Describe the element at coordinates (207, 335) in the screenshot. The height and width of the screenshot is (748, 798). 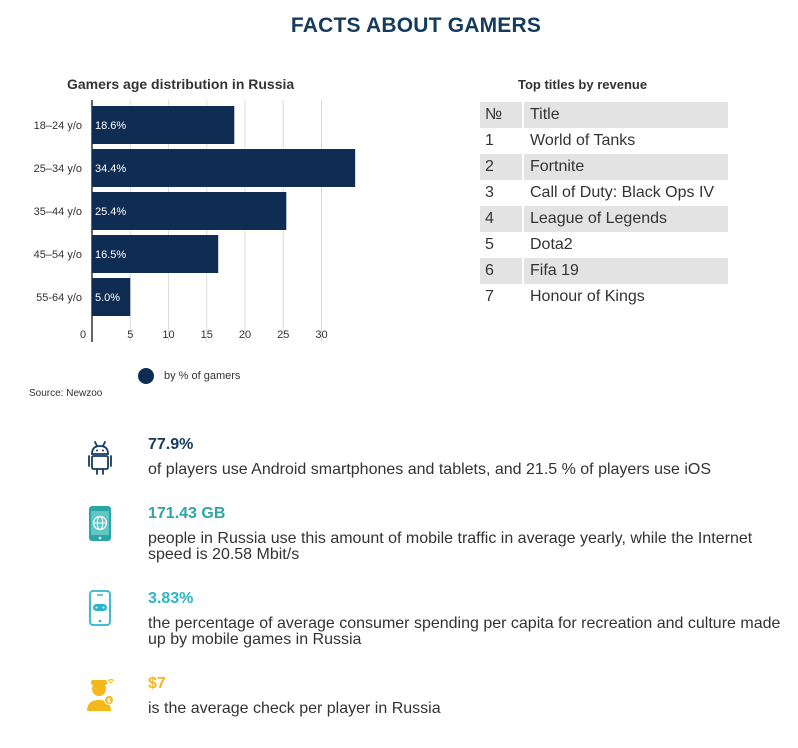
I see `x-tick-label: 15` at that location.